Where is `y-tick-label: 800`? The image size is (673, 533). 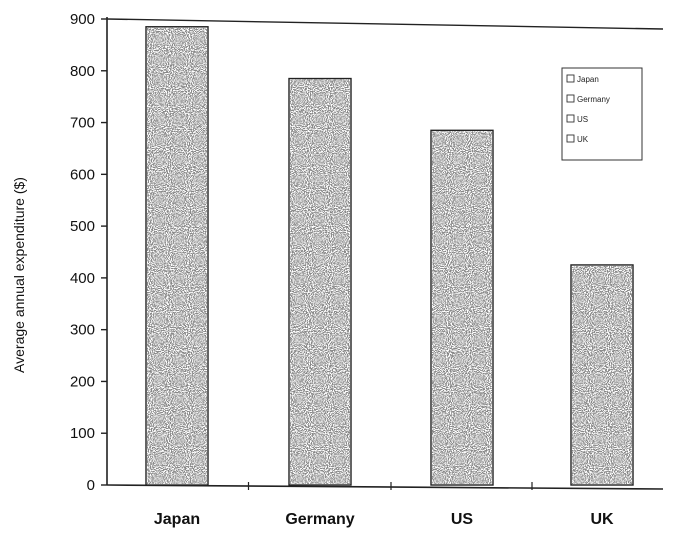
y-tick-label: 800 is located at coordinates (82, 71).